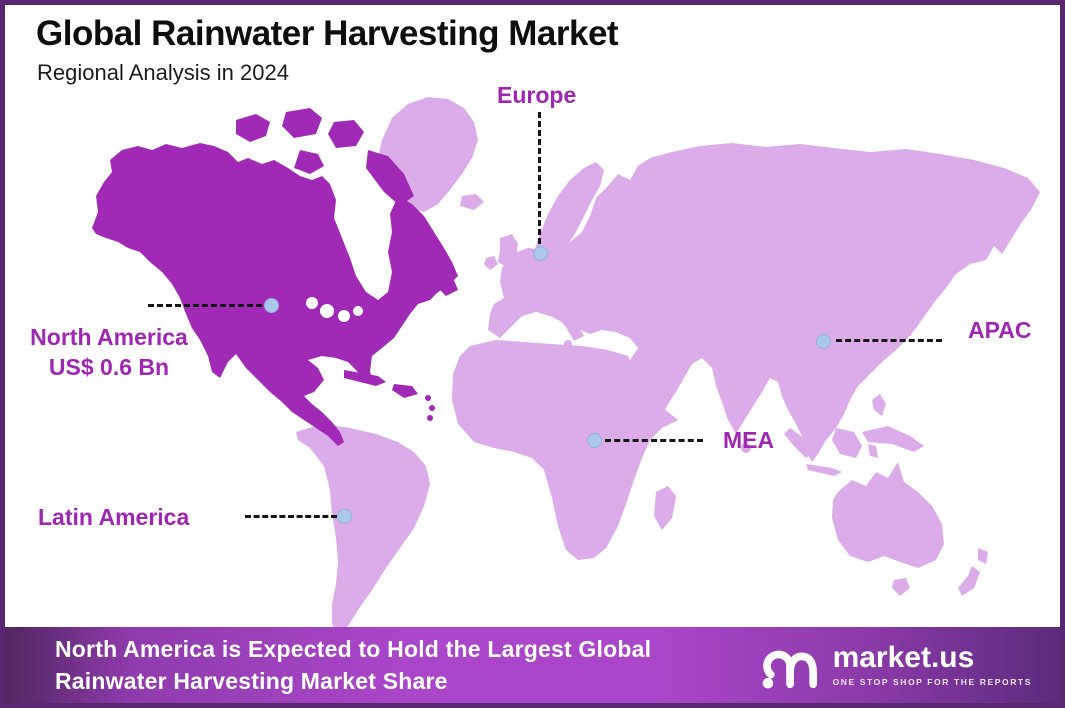 Image resolution: width=1065 pixels, height=708 pixels. I want to click on page-subtitle: Regional Analysis in 2024, so click(163, 72).